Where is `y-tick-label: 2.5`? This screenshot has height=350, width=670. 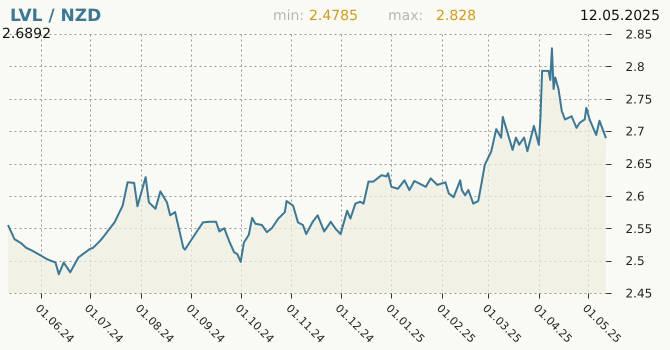 y-tick-label: 2.5 is located at coordinates (635, 261).